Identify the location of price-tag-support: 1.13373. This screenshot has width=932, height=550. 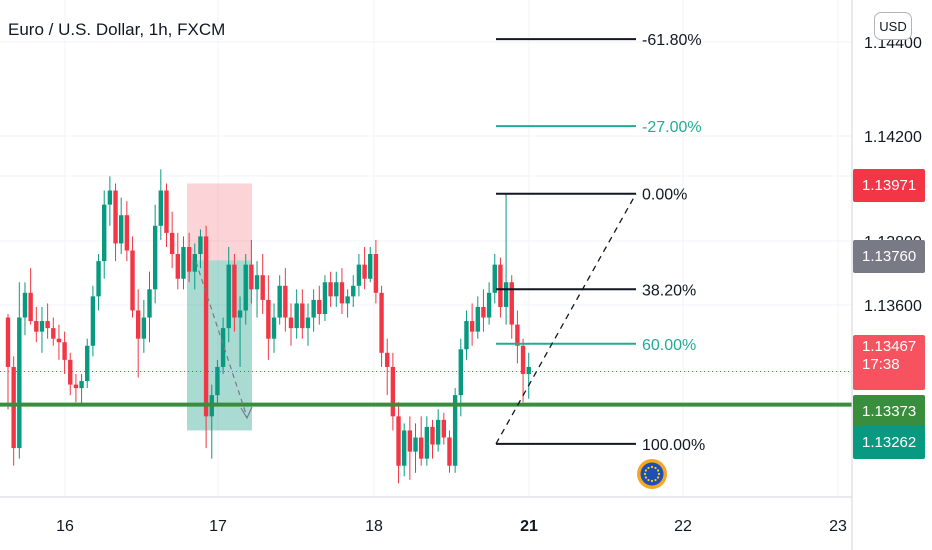
(889, 411).